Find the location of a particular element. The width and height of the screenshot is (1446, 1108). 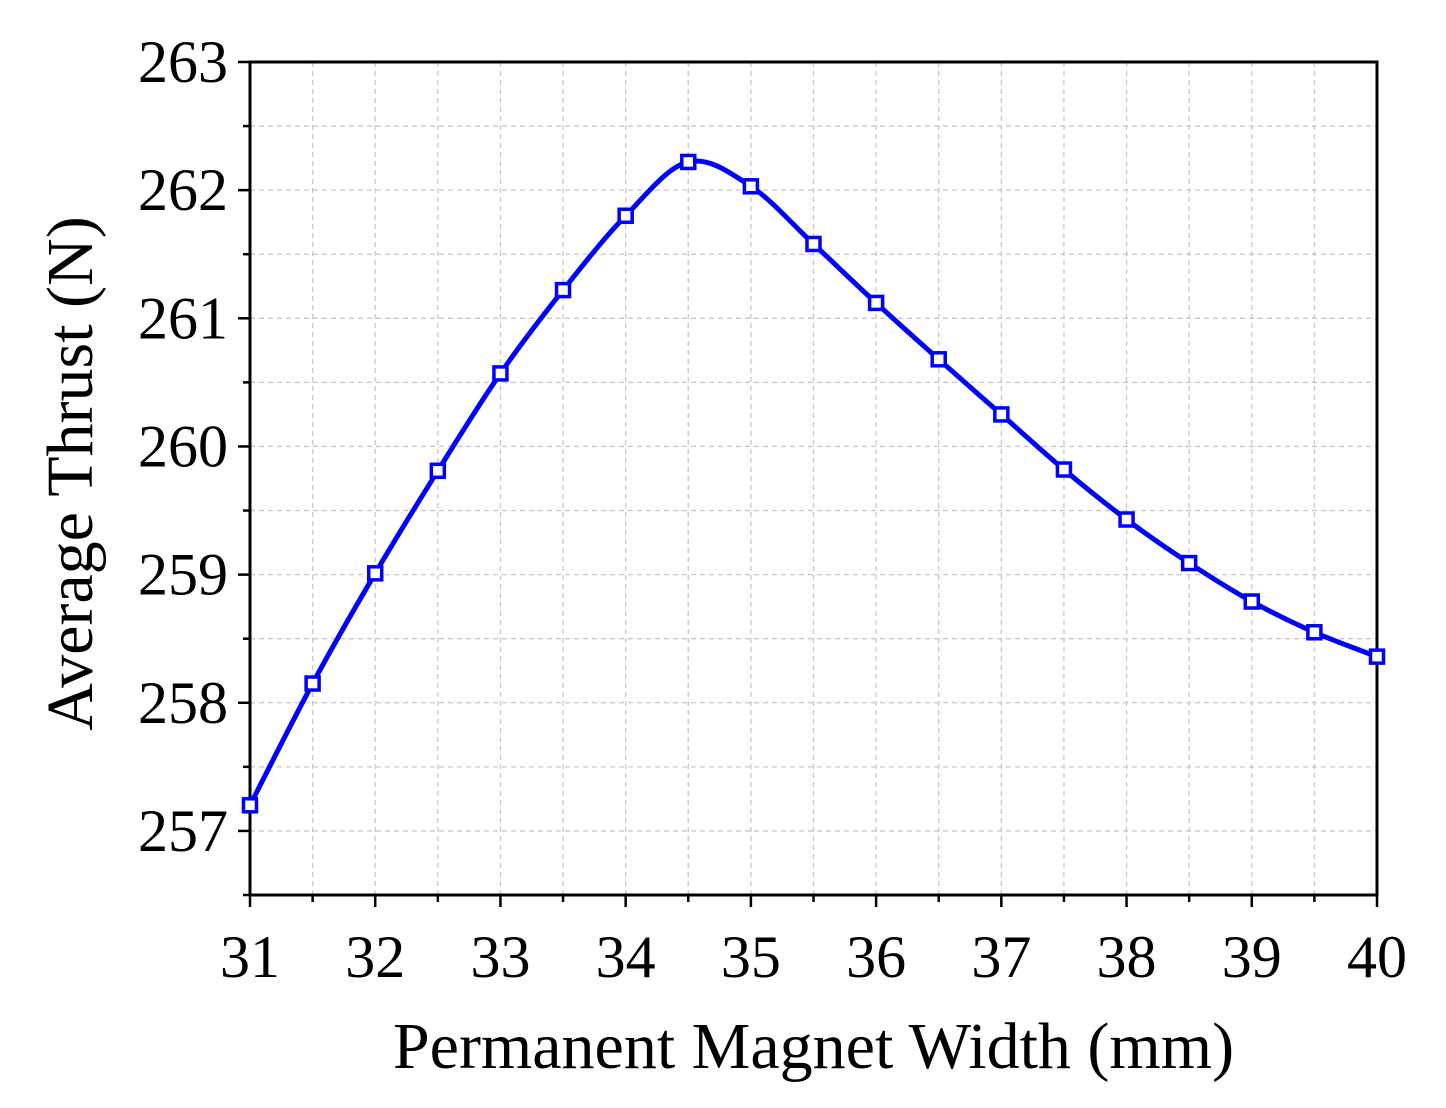

y-axis-title: Average Thrust (N) is located at coordinates (70, 473).